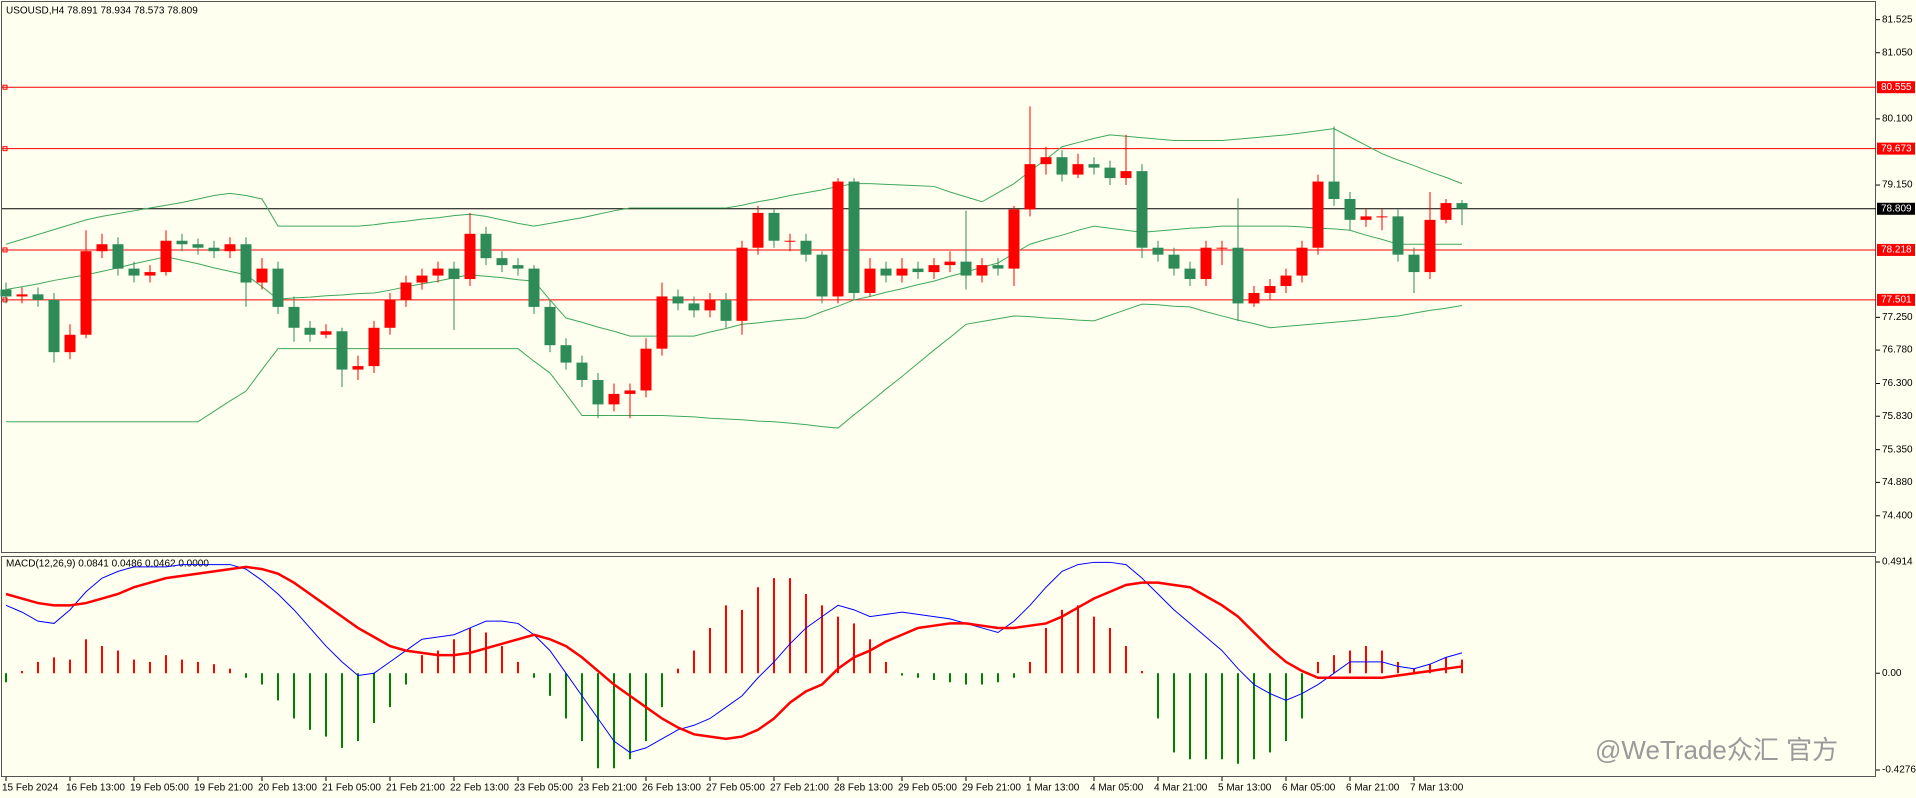 This screenshot has height=798, width=1916. What do you see at coordinates (223, 788) in the screenshot?
I see `x-tick-label: 19 Feb 21:00` at bounding box center [223, 788].